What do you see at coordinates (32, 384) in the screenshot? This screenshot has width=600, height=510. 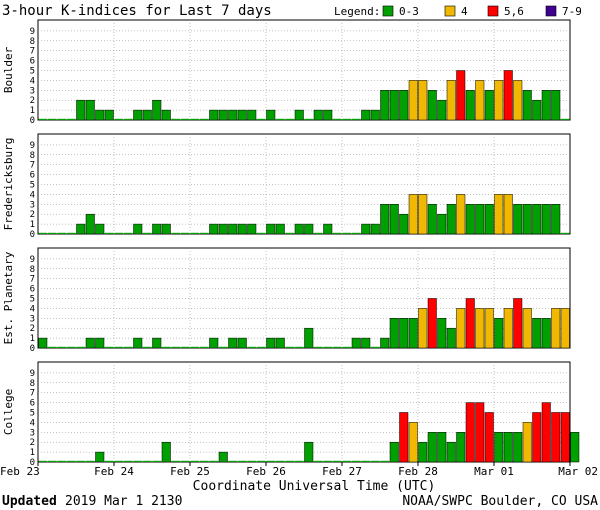 I see `y-tick-label: 8` at bounding box center [32, 384].